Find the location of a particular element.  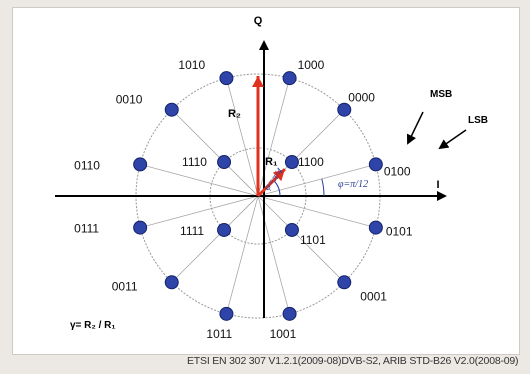

i-axis-label: I is located at coordinates (437, 185).